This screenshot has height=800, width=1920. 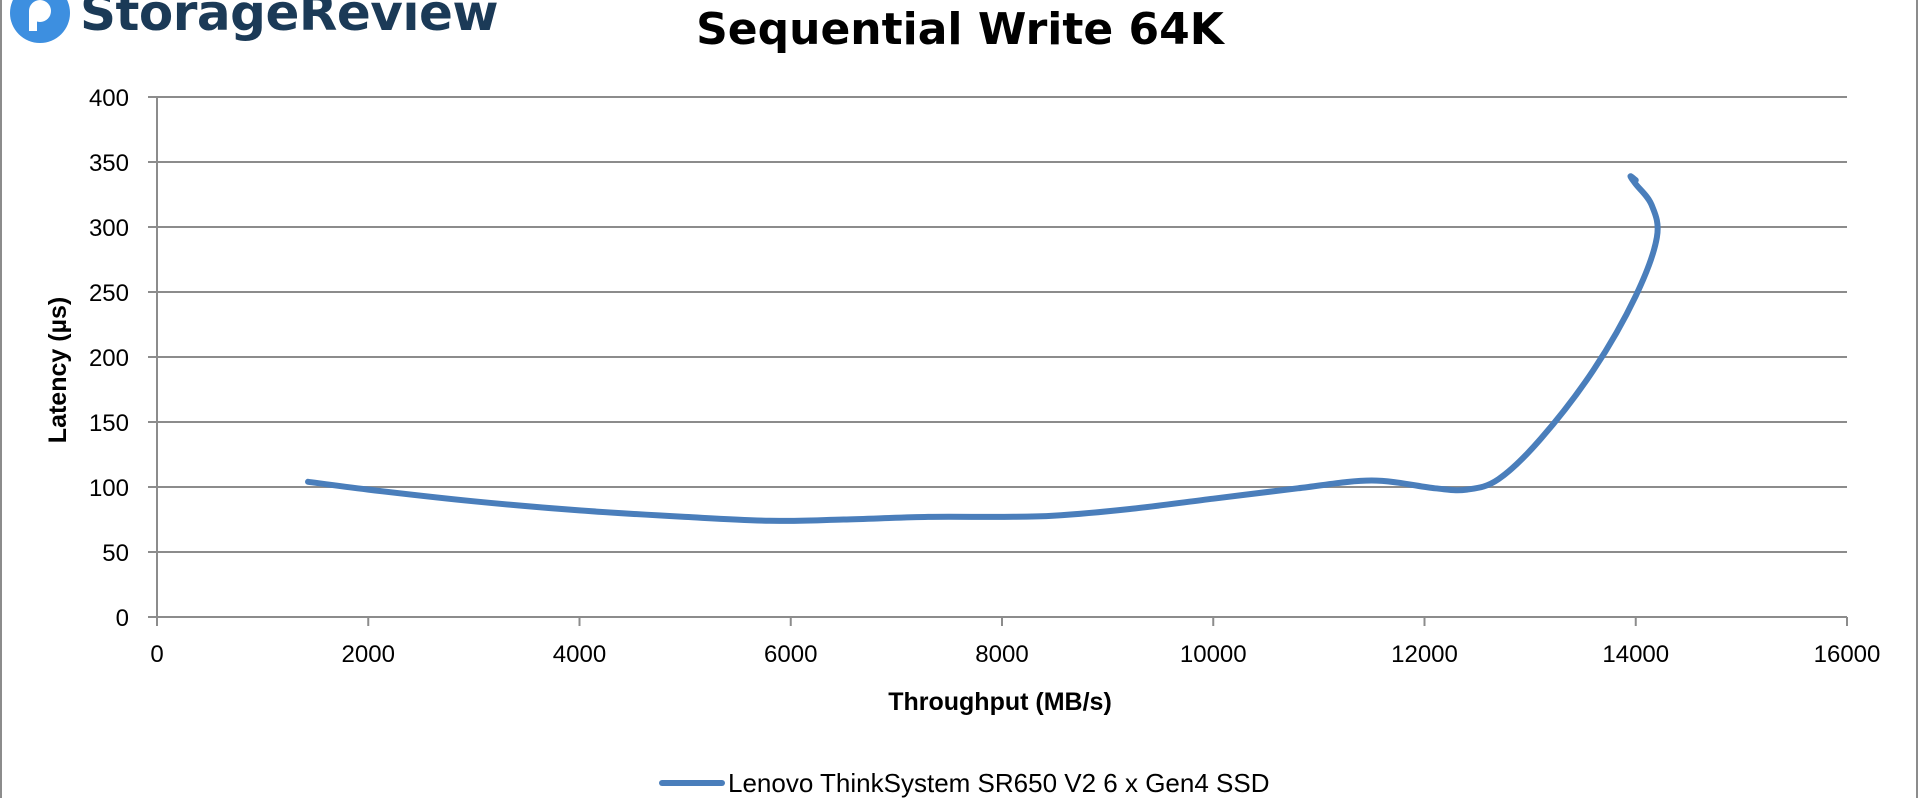 I want to click on x-tick-label: 16000, so click(x=1847, y=654).